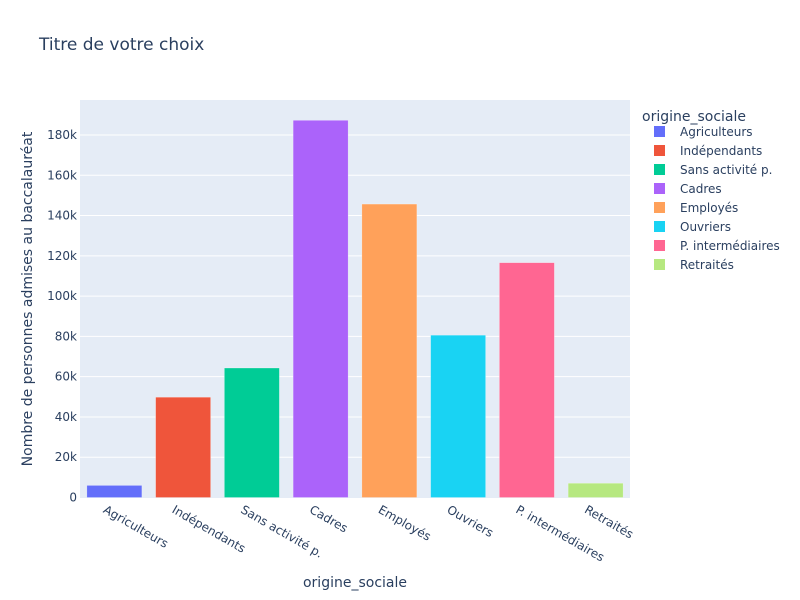  Describe the element at coordinates (62, 175) in the screenshot. I see `y-tick-label: 160k` at that location.